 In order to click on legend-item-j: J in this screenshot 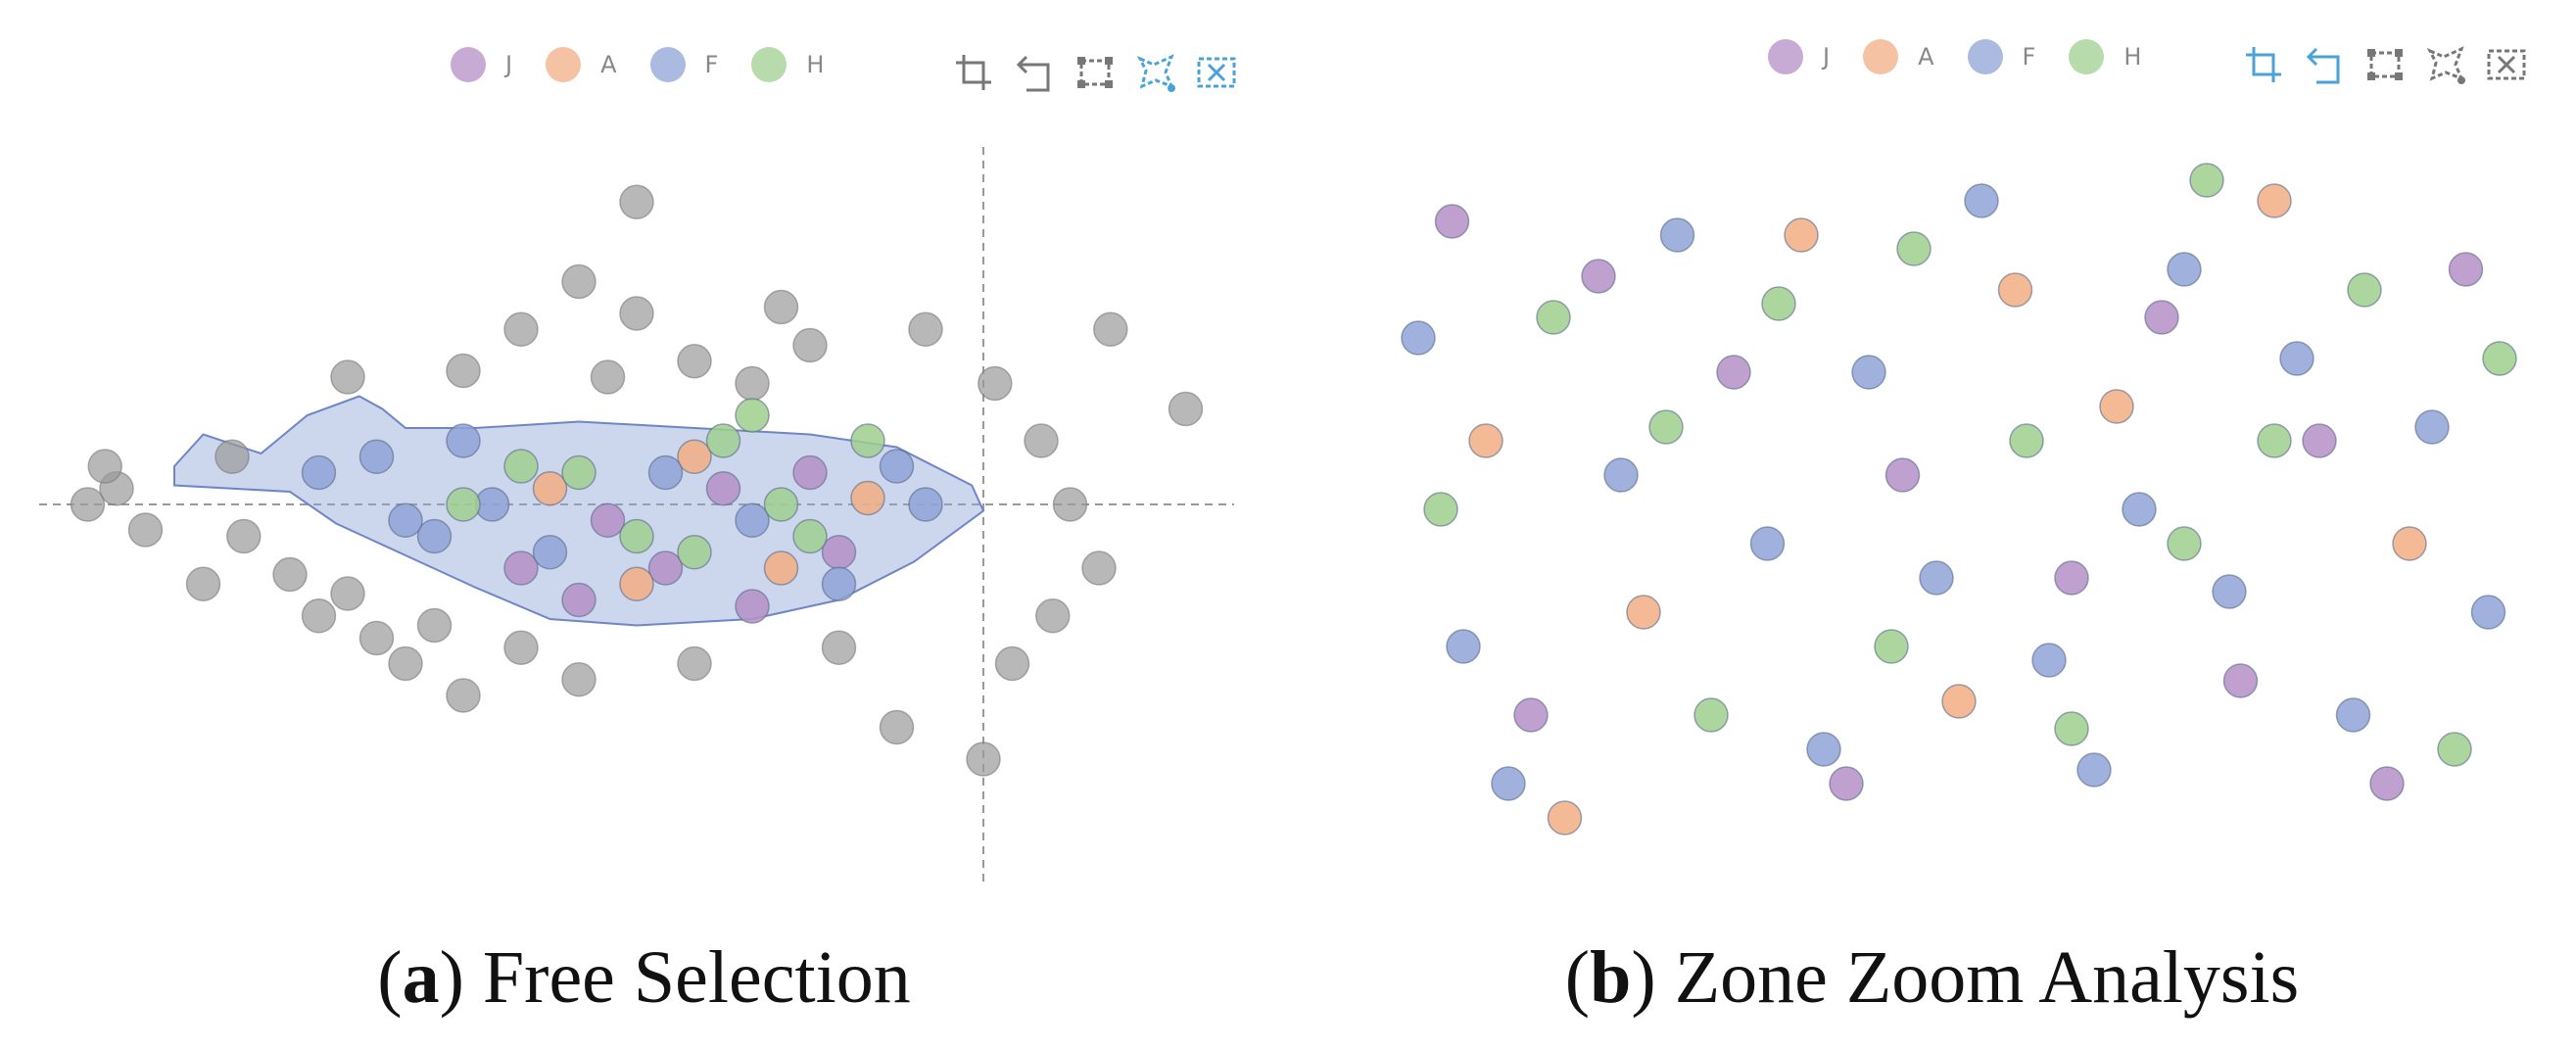, I will do `click(1799, 56)`.